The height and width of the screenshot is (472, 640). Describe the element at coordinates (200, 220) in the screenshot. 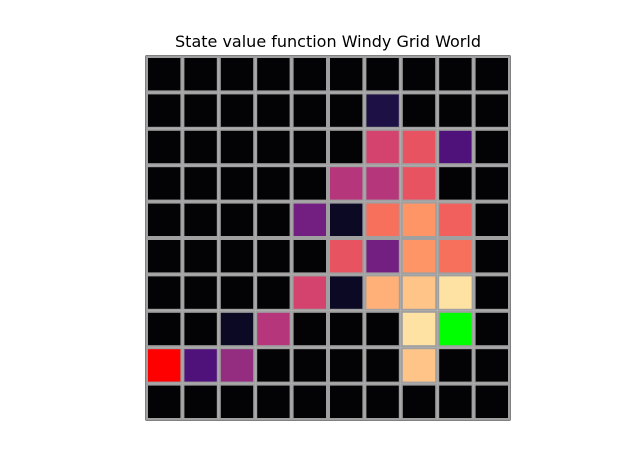

I see `grid-cell-r4-c1` at that location.